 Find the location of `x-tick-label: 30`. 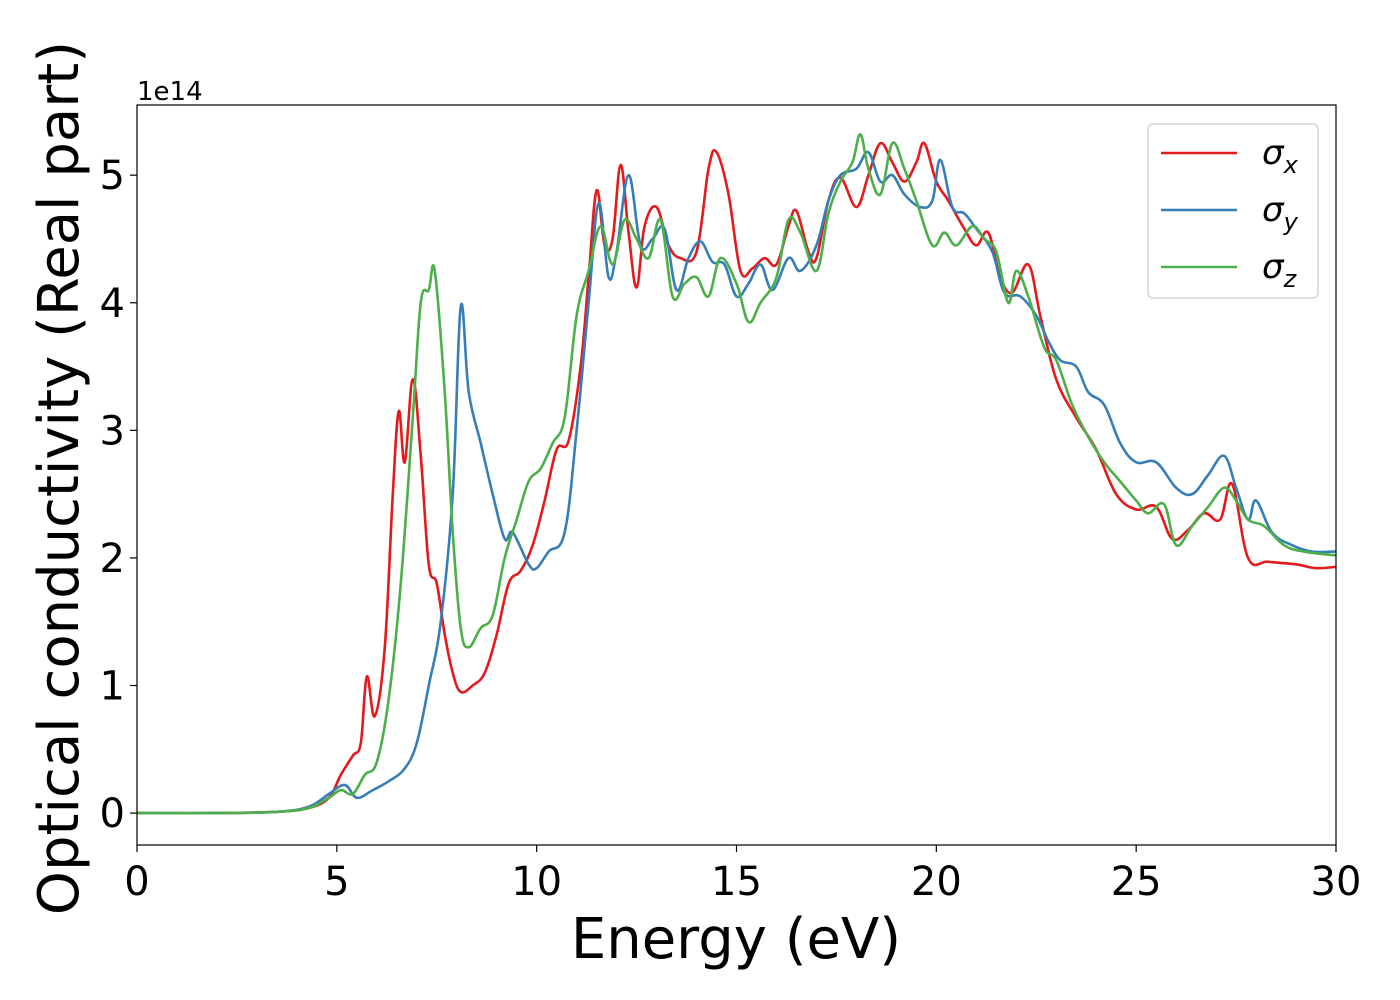

x-tick-label: 30 is located at coordinates (1336, 882).